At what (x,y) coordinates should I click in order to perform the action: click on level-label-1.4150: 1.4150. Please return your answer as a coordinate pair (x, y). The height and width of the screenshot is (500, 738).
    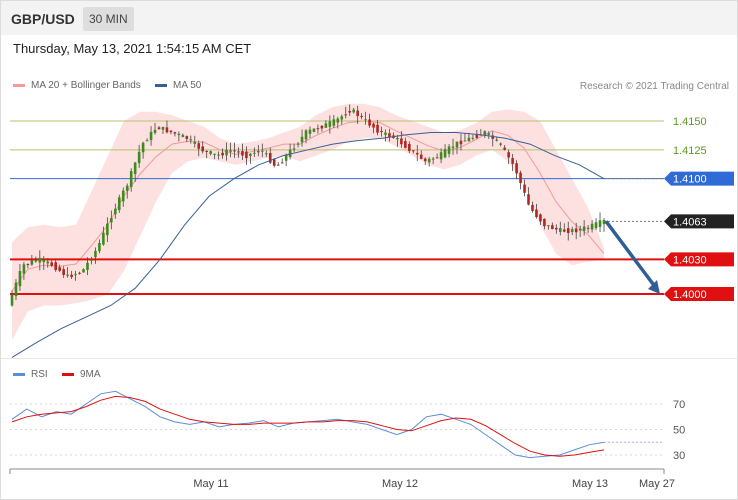
    Looking at the image, I should click on (690, 122).